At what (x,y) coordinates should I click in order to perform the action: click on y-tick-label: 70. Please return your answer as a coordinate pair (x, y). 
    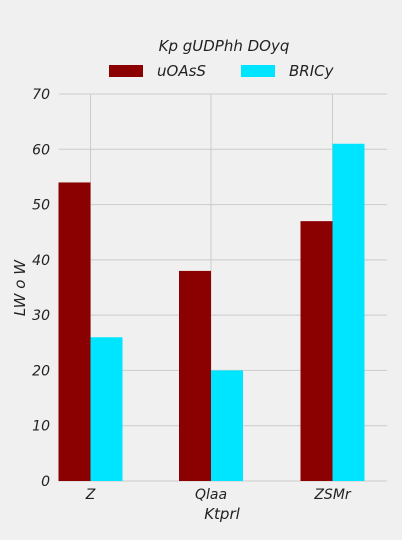
    Looking at the image, I should click on (41, 95).